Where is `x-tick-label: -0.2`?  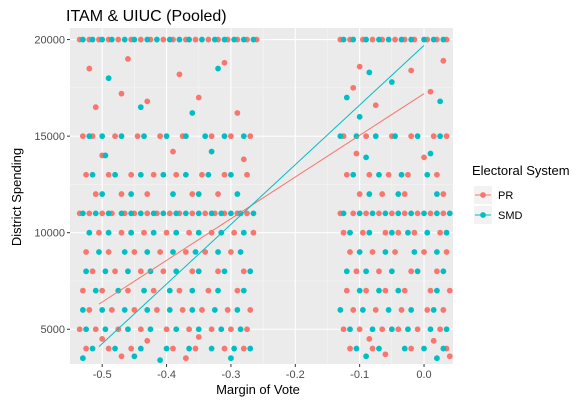 x-tick-label: -0.2 is located at coordinates (295, 375).